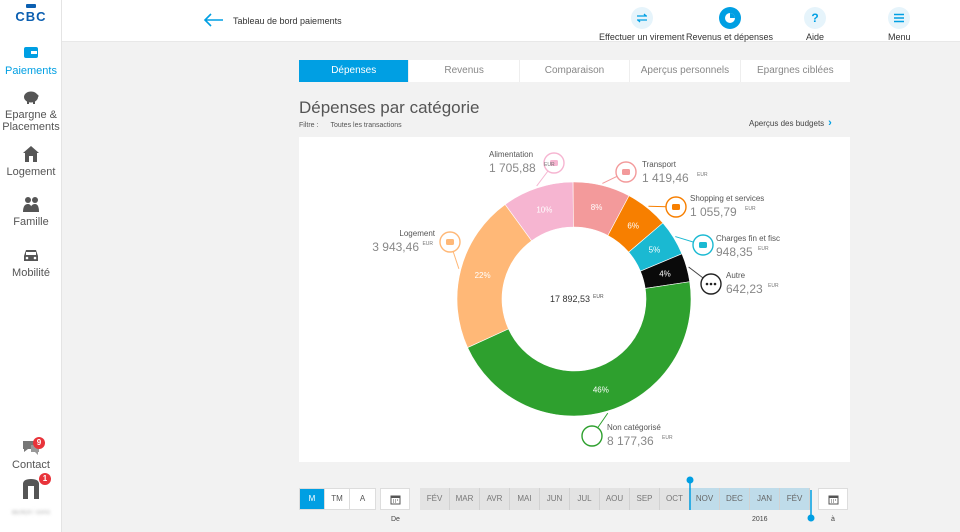  Describe the element at coordinates (601, 390) in the screenshot. I see `slice-pct-label: 46%` at that location.